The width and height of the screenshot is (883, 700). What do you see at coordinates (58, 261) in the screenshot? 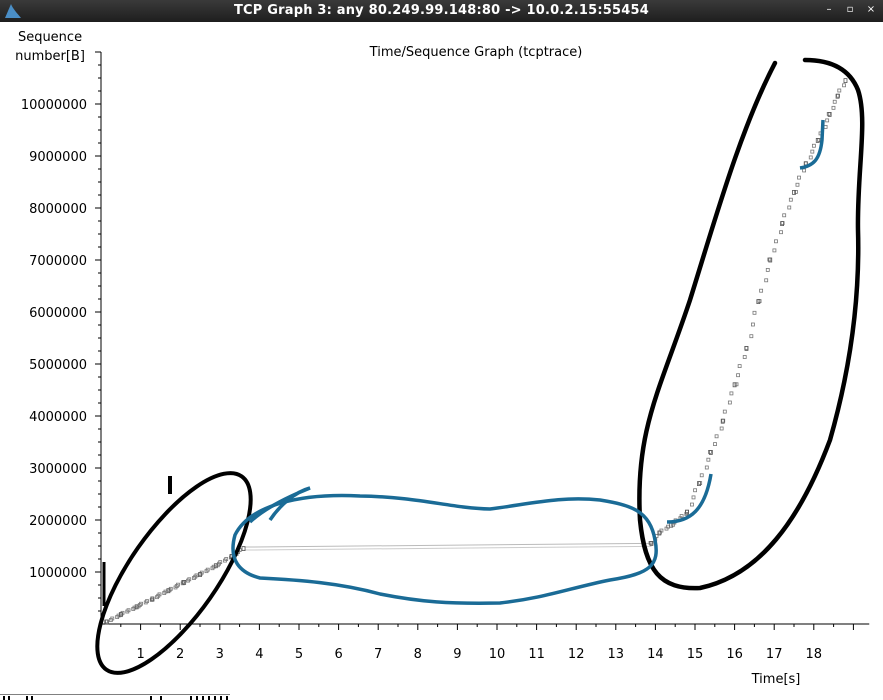
I see `y-tick-label: 7000000` at bounding box center [58, 261].